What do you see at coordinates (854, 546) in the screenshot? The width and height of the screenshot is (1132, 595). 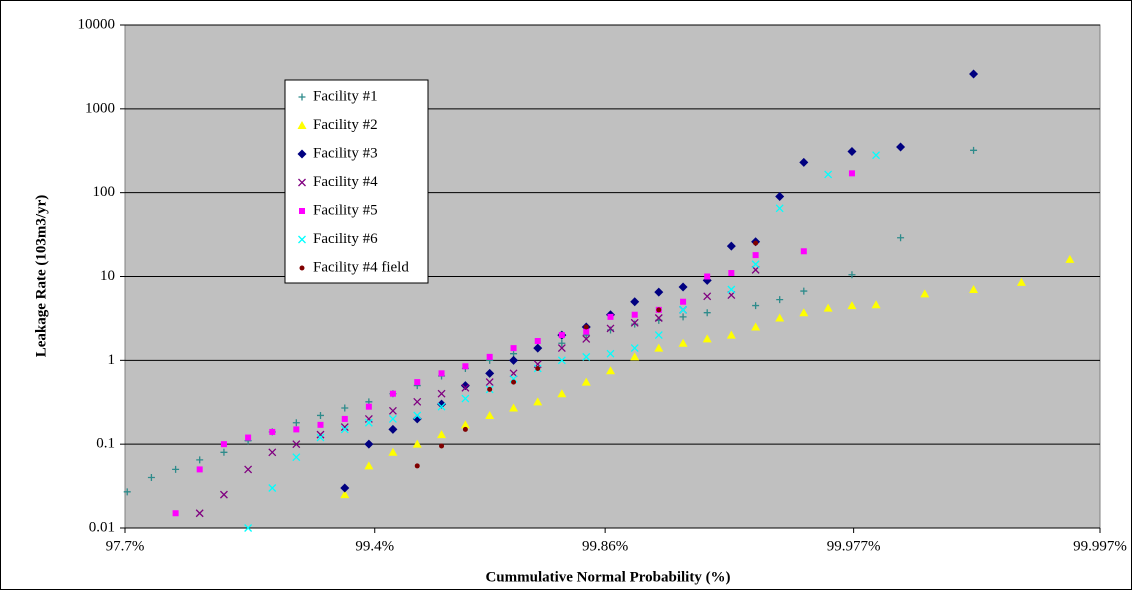 I see `x-tick-label: 99.977%` at bounding box center [854, 546].